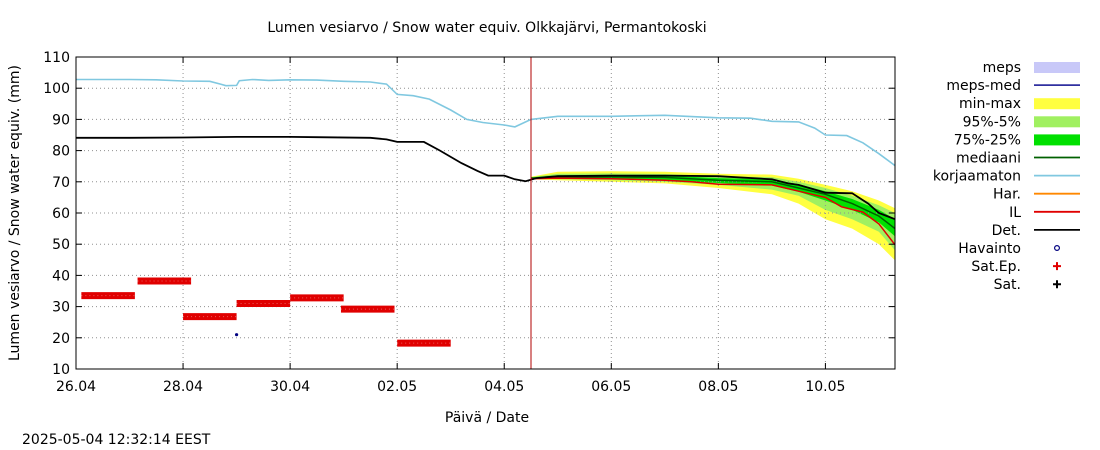 This screenshot has height=450, width=1100. I want to click on legend-label: 75%-25%, so click(987, 140).